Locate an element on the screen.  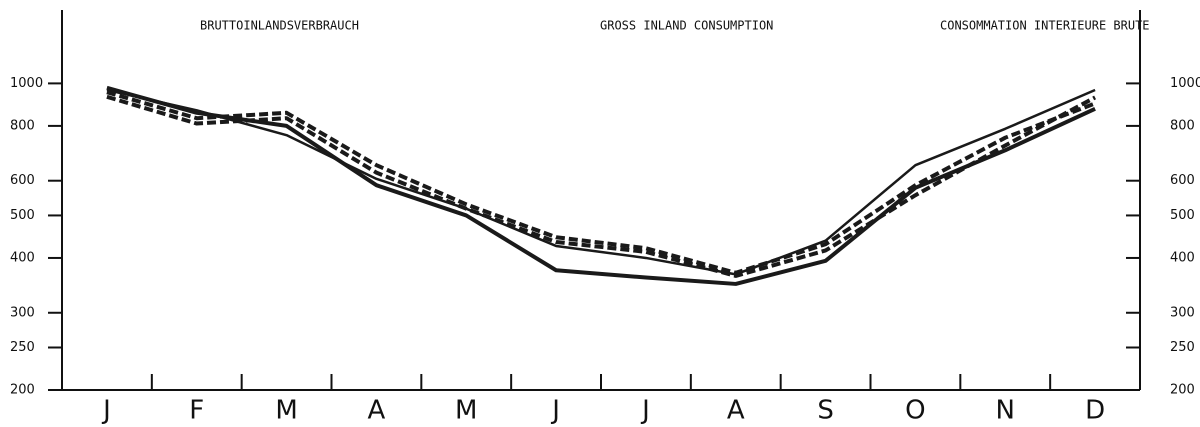
y2-tick-label: 500 is located at coordinates (1182, 215).